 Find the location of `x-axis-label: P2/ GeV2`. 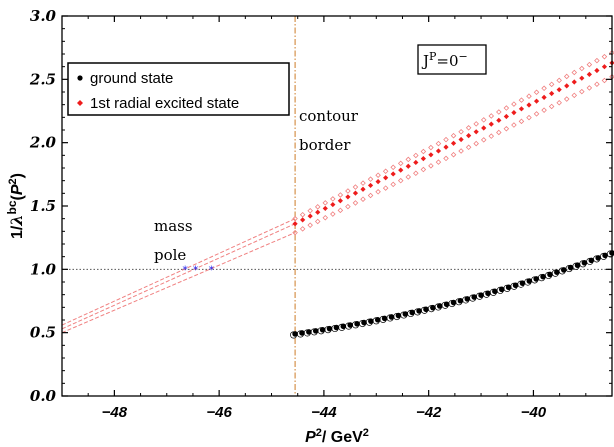

x-axis-label: P2/ GeV2 is located at coordinates (337, 436).